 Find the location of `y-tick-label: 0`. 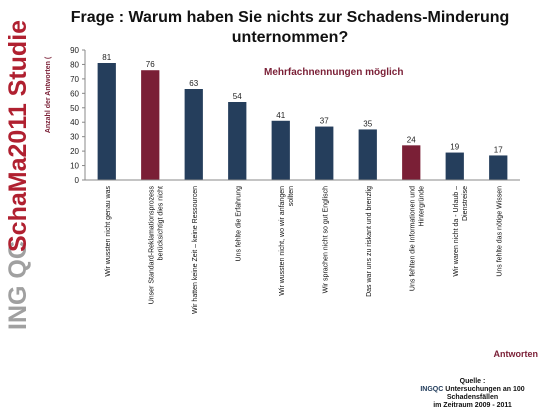

y-tick-label: 0 is located at coordinates (77, 180).